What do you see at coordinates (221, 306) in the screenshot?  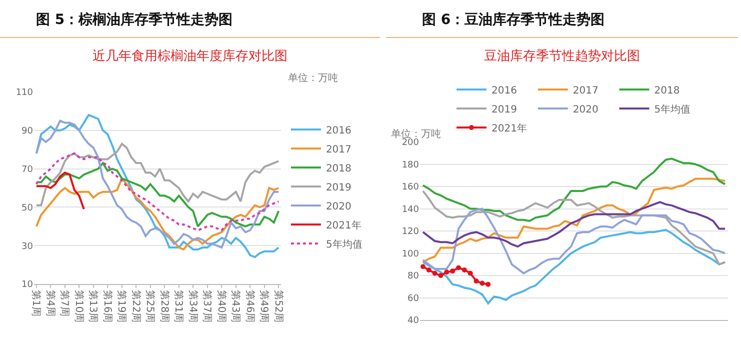 I see `x-tick-label: 第40周` at bounding box center [221, 306].